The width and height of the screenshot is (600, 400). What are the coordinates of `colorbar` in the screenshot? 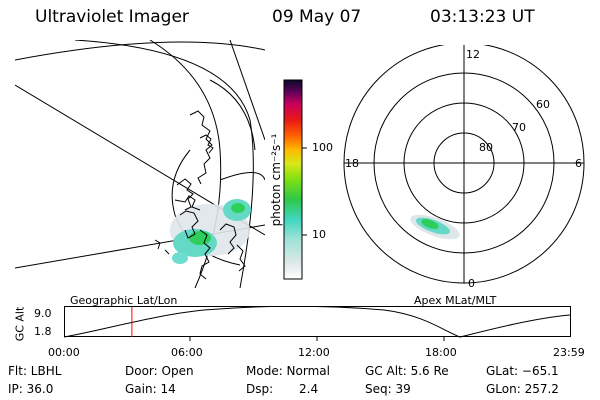 It's located at (295, 179).